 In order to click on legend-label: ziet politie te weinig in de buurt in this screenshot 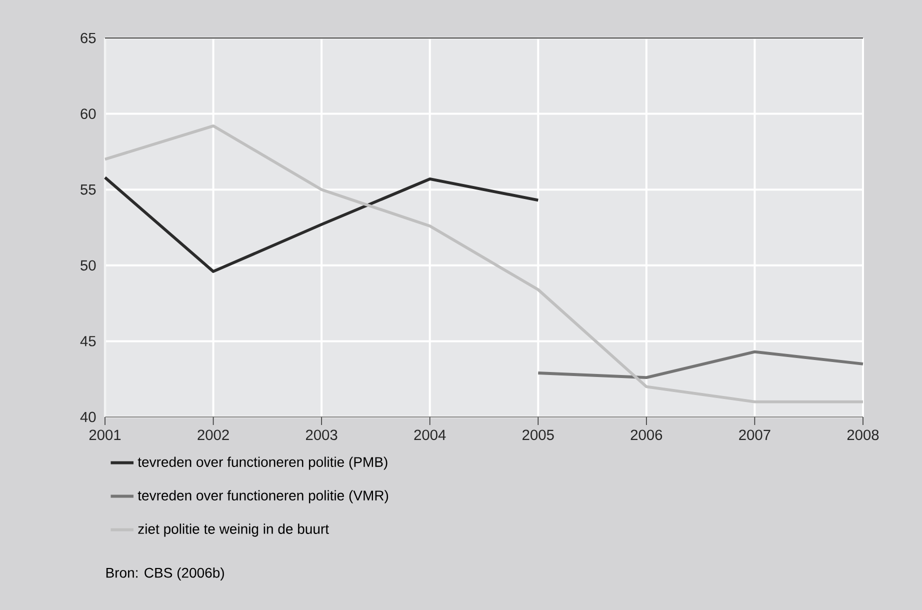, I will do `click(233, 530)`.